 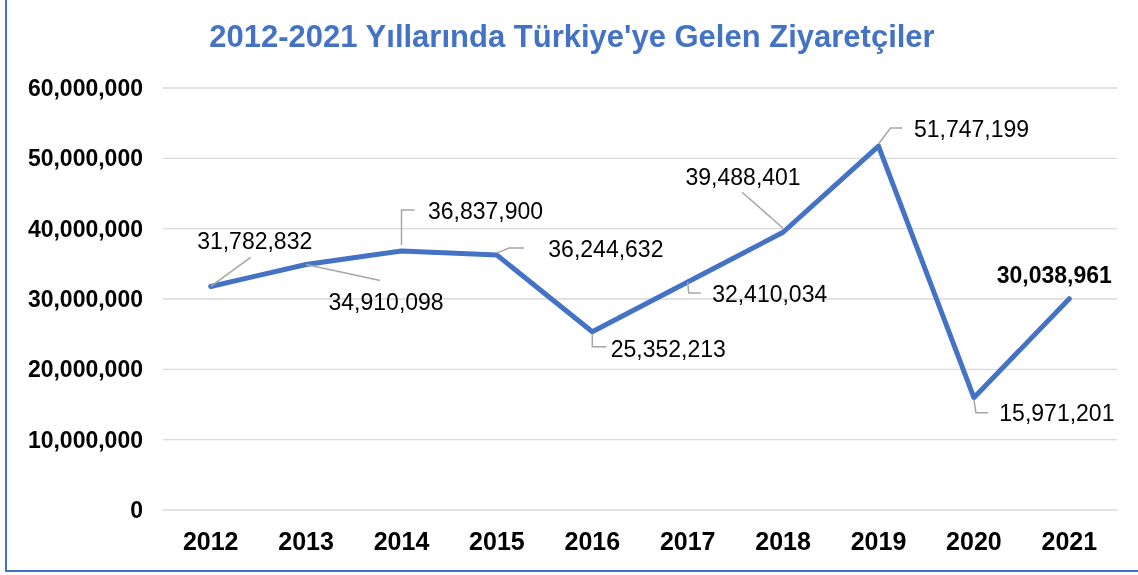 What do you see at coordinates (497, 540) in the screenshot?
I see `x-tick-label: 2015` at bounding box center [497, 540].